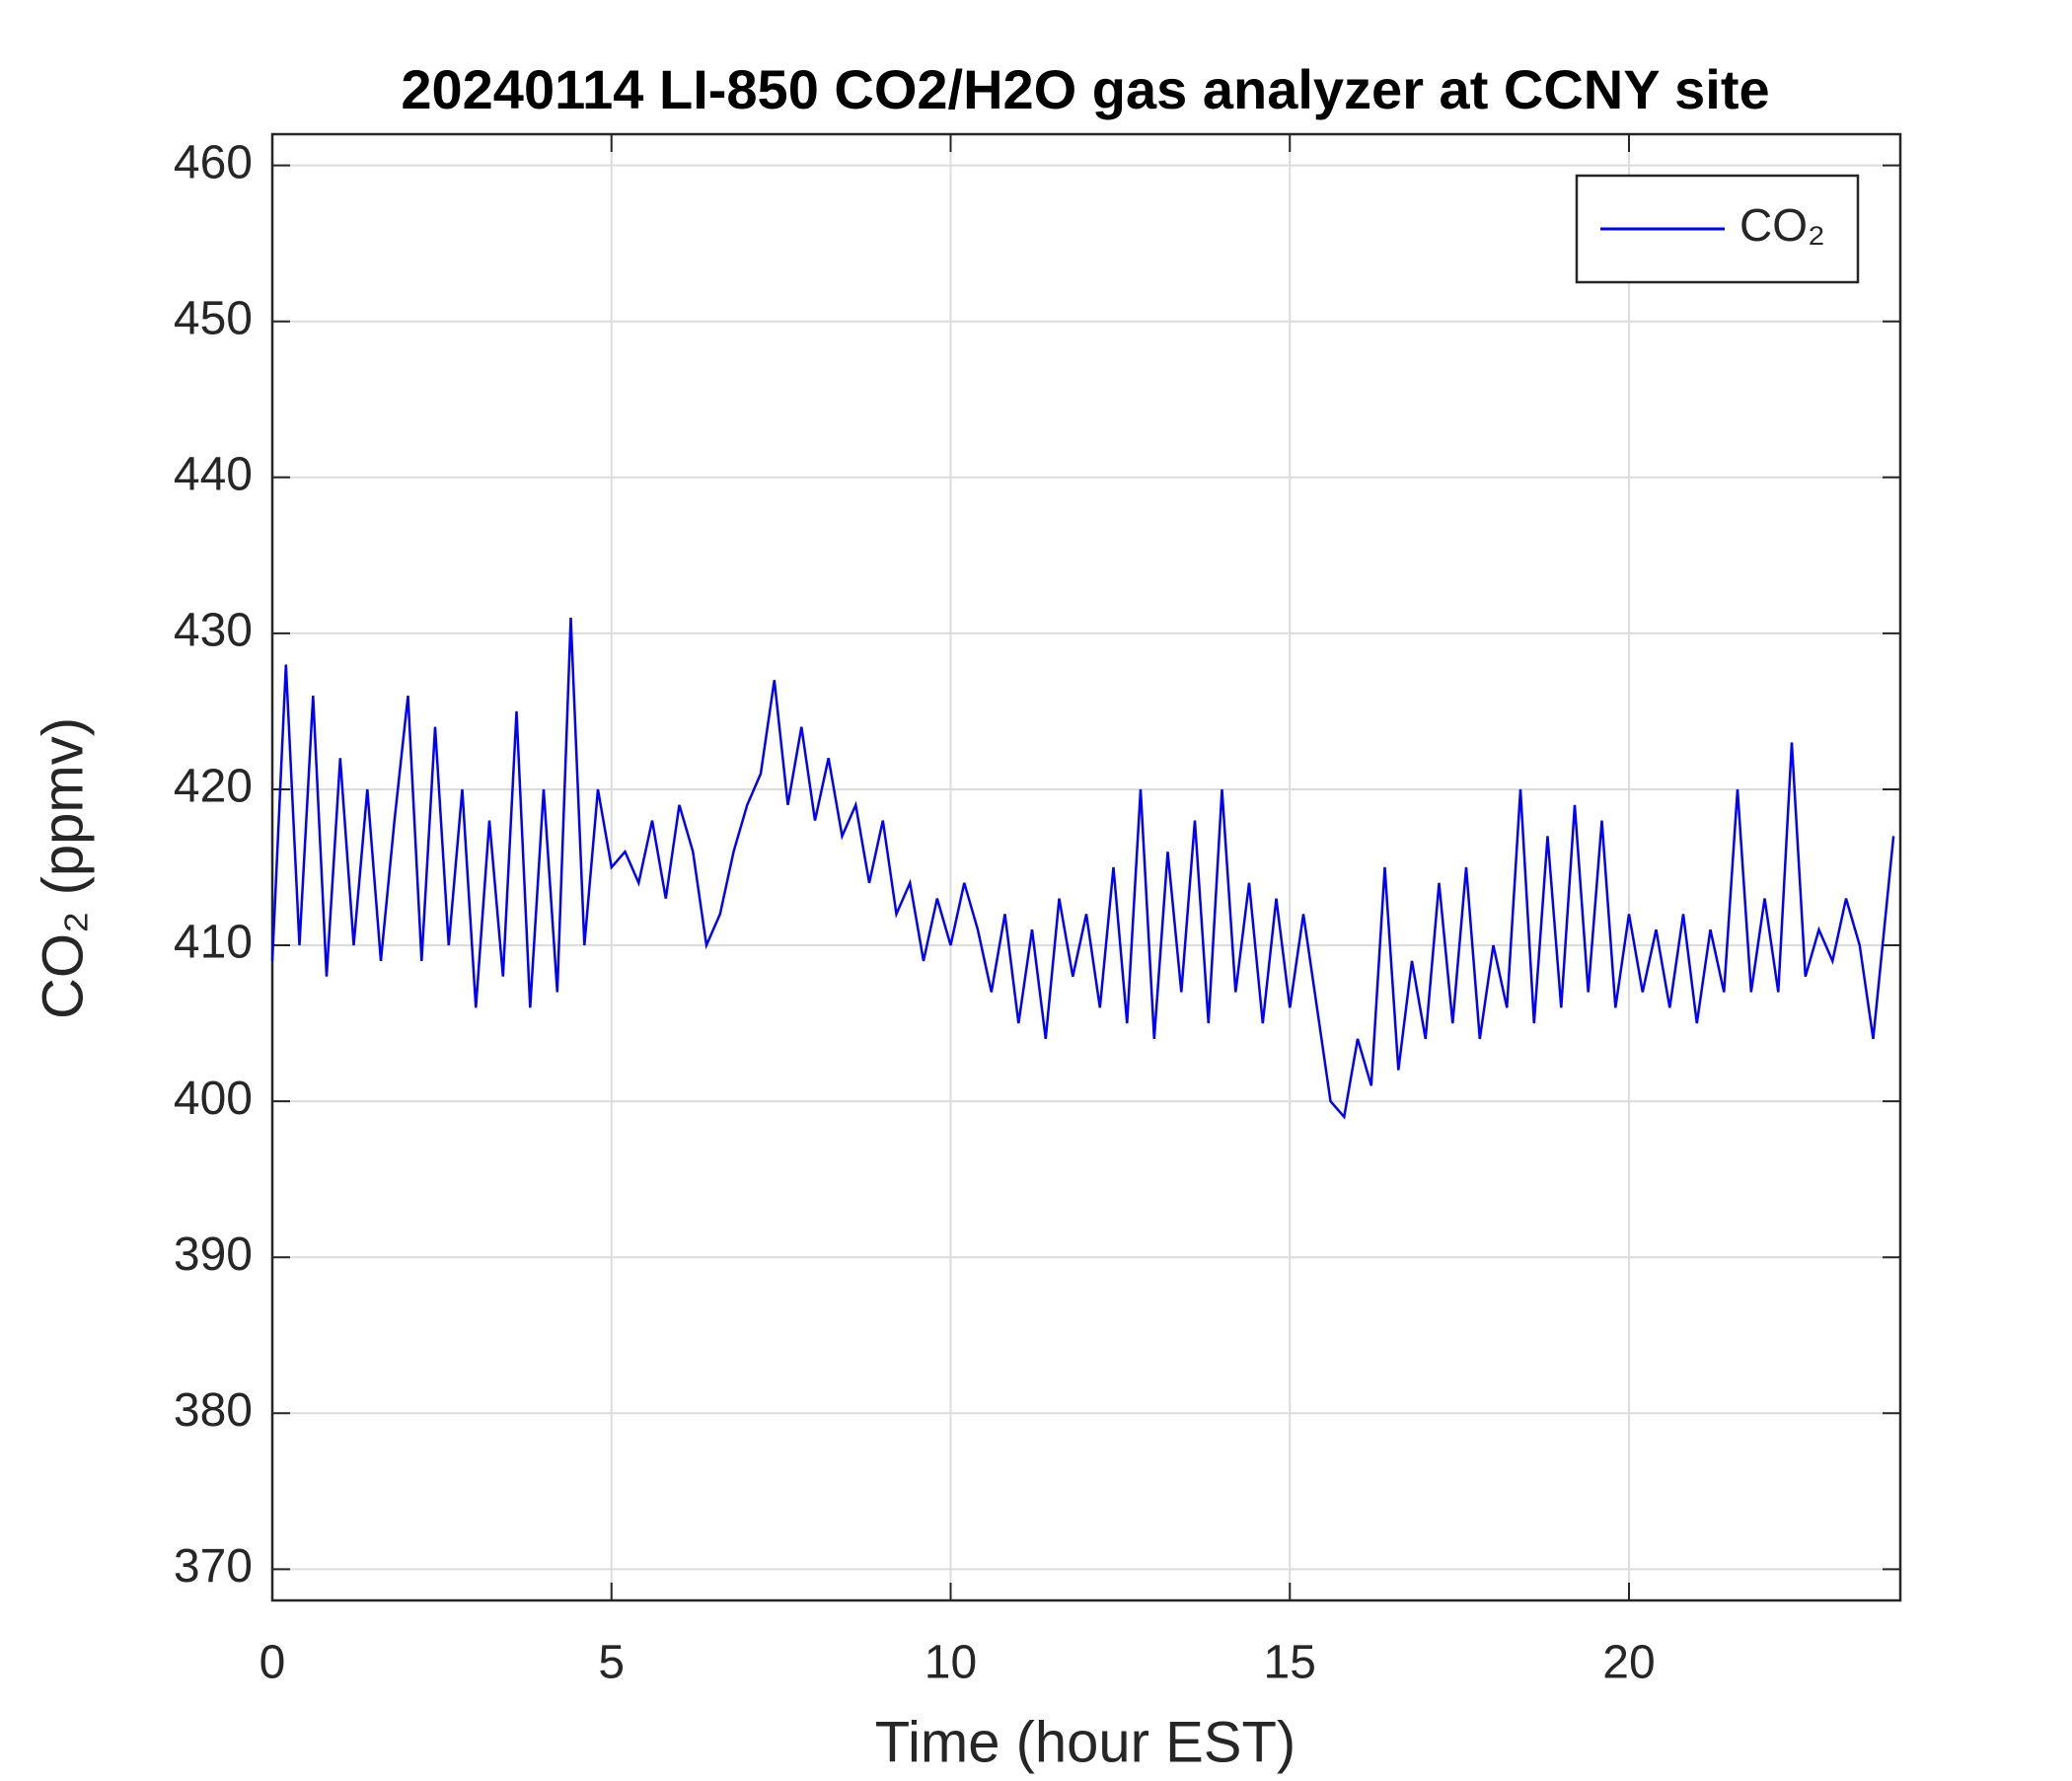 The height and width of the screenshot is (1781, 2072). Describe the element at coordinates (1629, 1663) in the screenshot. I see `x-tick-label: 20` at that location.